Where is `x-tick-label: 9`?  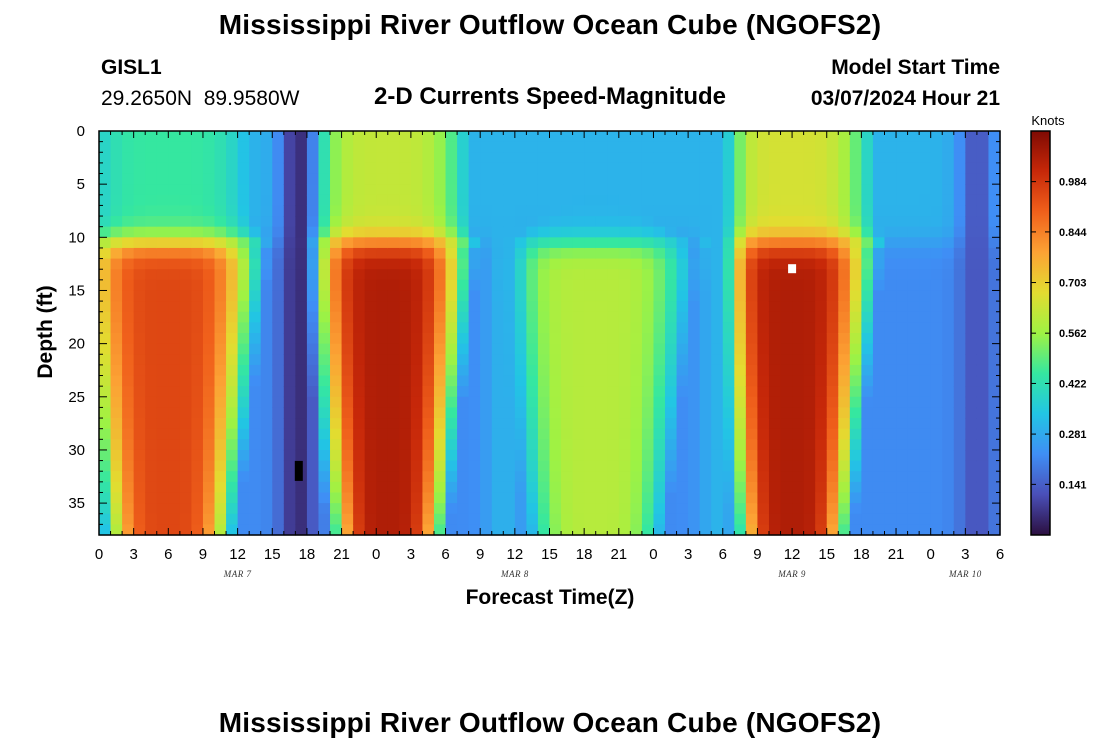 x-tick-label: 9 is located at coordinates (757, 554).